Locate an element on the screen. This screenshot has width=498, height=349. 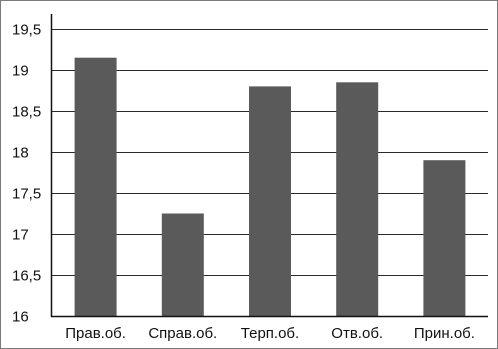
y-tick-label: 19 is located at coordinates (20, 71).